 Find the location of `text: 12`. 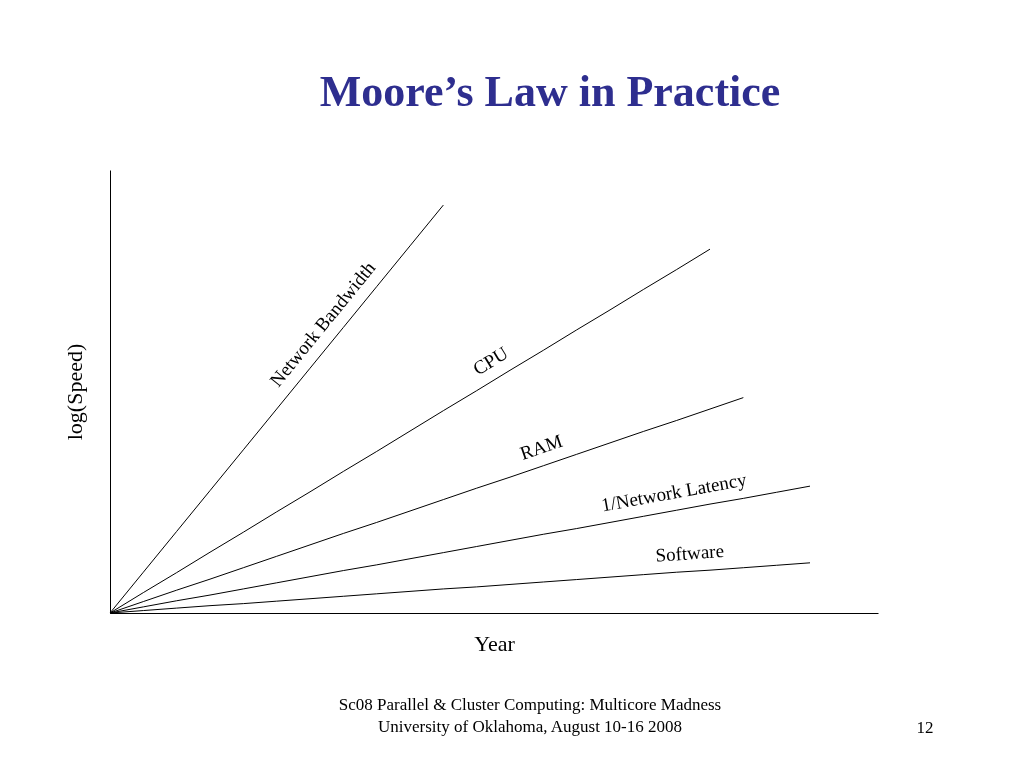

text: 12 is located at coordinates (925, 728).